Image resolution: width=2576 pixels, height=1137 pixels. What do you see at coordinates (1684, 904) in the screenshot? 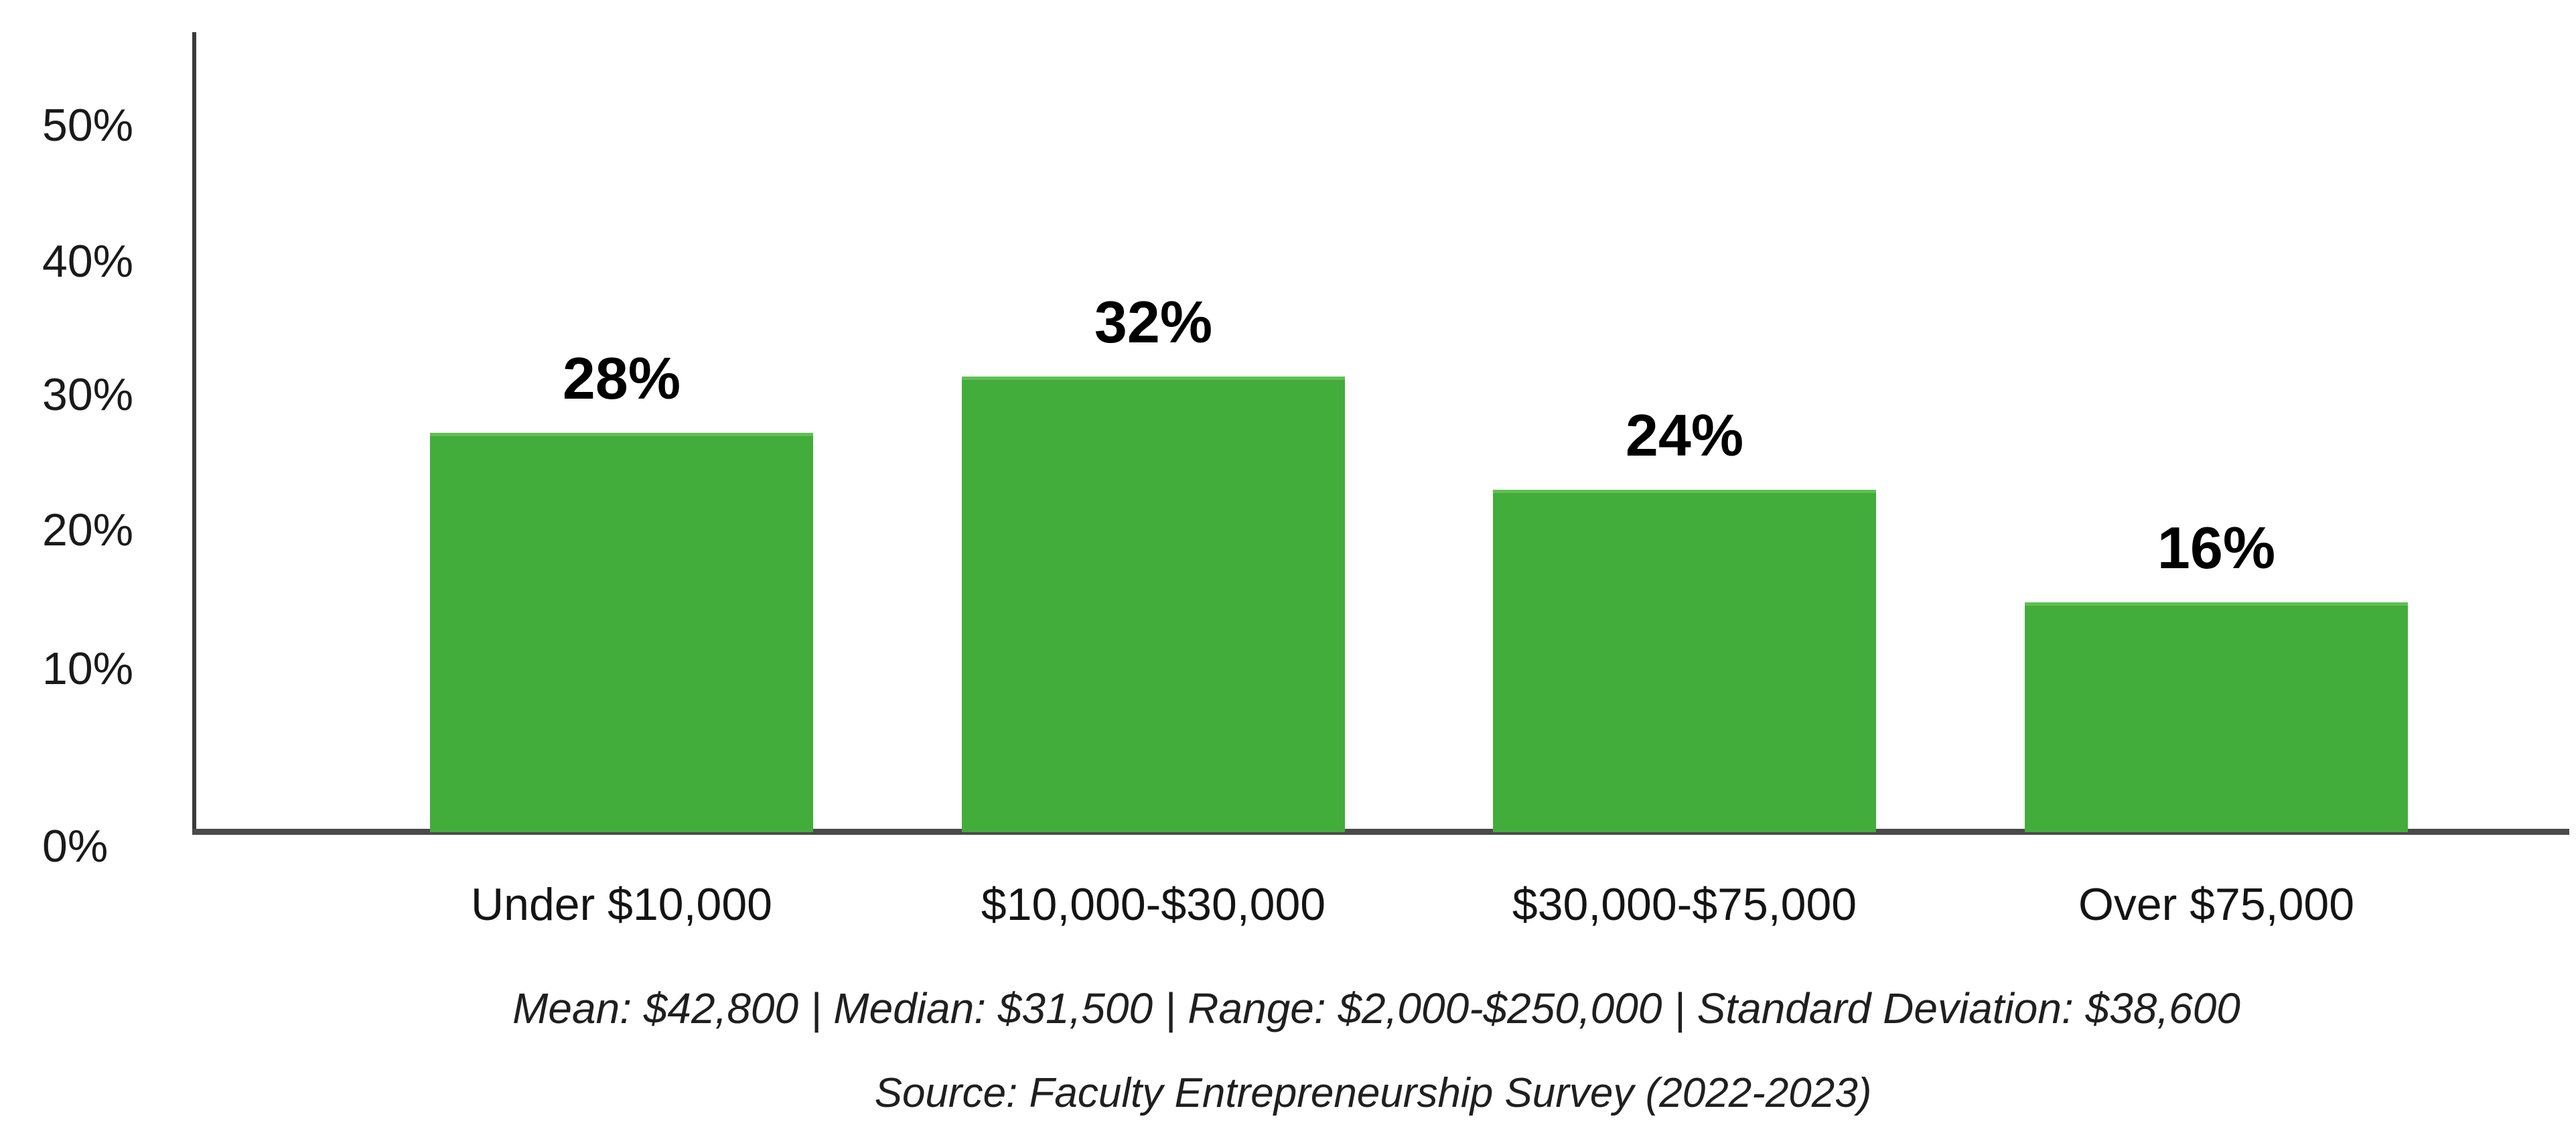
I see `category-label-30000-75000: $30,000-$75,000` at bounding box center [1684, 904].